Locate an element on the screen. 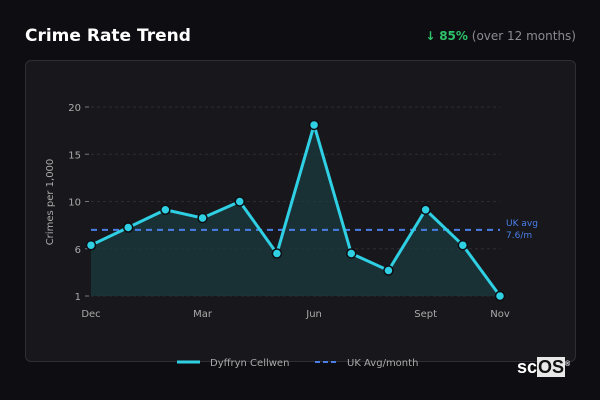 The image size is (600, 400). page-title: Crime Rate Trend is located at coordinates (108, 36).